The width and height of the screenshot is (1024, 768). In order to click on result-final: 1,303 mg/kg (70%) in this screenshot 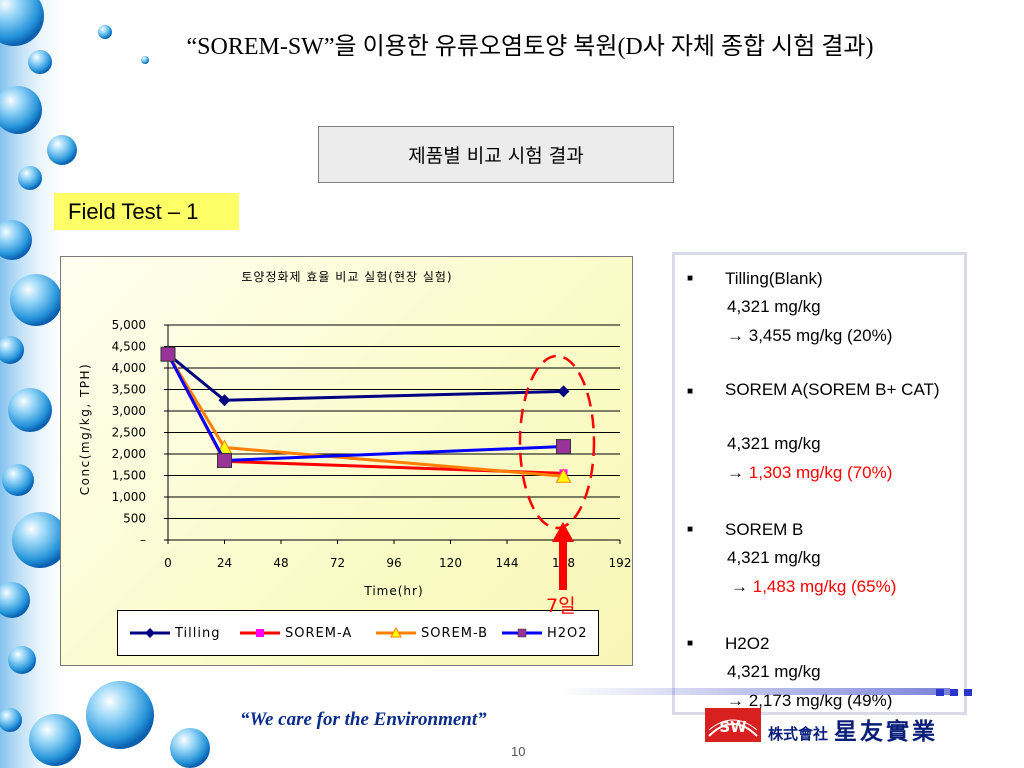, I will do `click(820, 472)`.